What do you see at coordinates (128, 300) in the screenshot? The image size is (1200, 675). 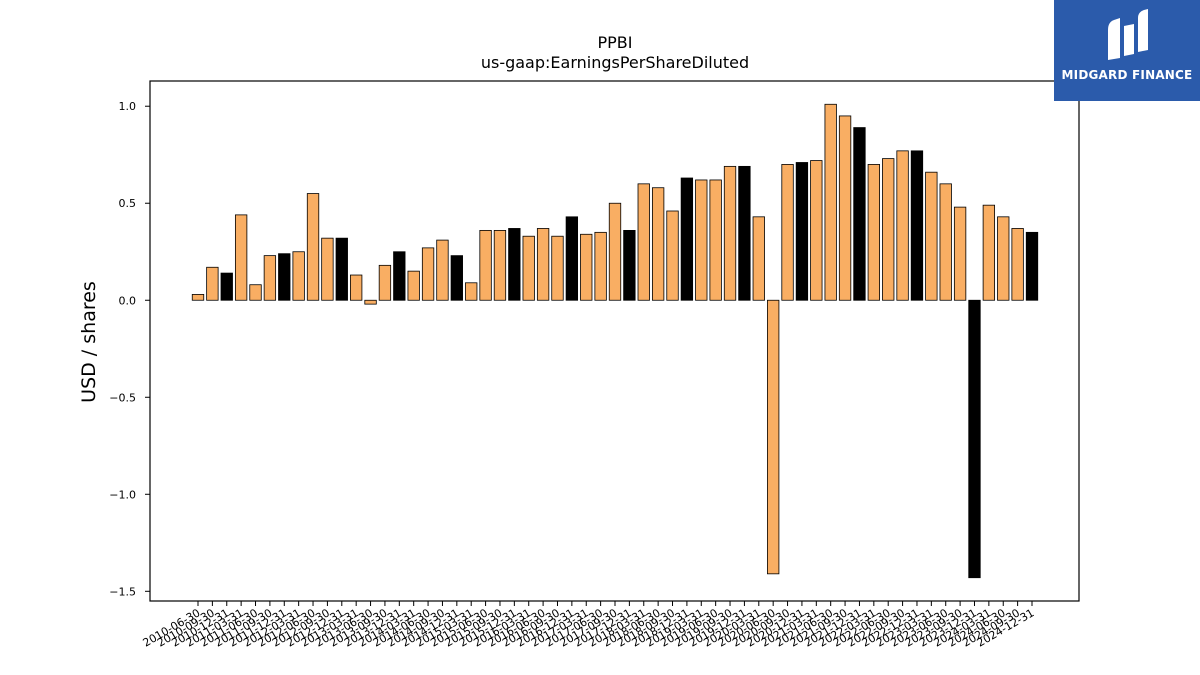 I see `y-tick-label: 0.0` at bounding box center [128, 300].